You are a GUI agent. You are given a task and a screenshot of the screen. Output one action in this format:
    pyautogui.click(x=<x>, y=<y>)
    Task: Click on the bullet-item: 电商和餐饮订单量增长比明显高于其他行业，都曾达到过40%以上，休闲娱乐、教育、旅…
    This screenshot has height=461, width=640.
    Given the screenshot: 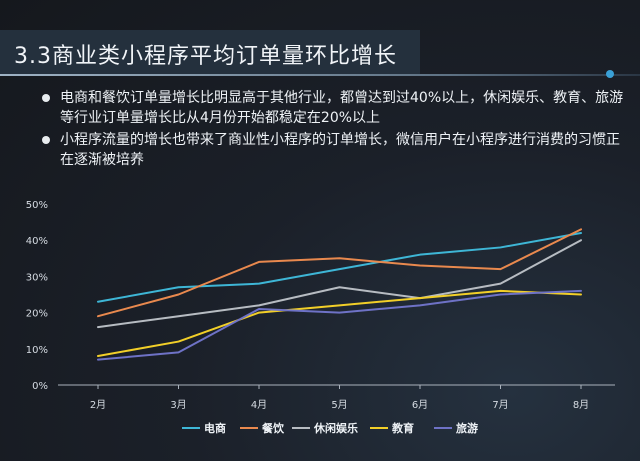 What is the action you would take?
    pyautogui.click(x=332, y=108)
    